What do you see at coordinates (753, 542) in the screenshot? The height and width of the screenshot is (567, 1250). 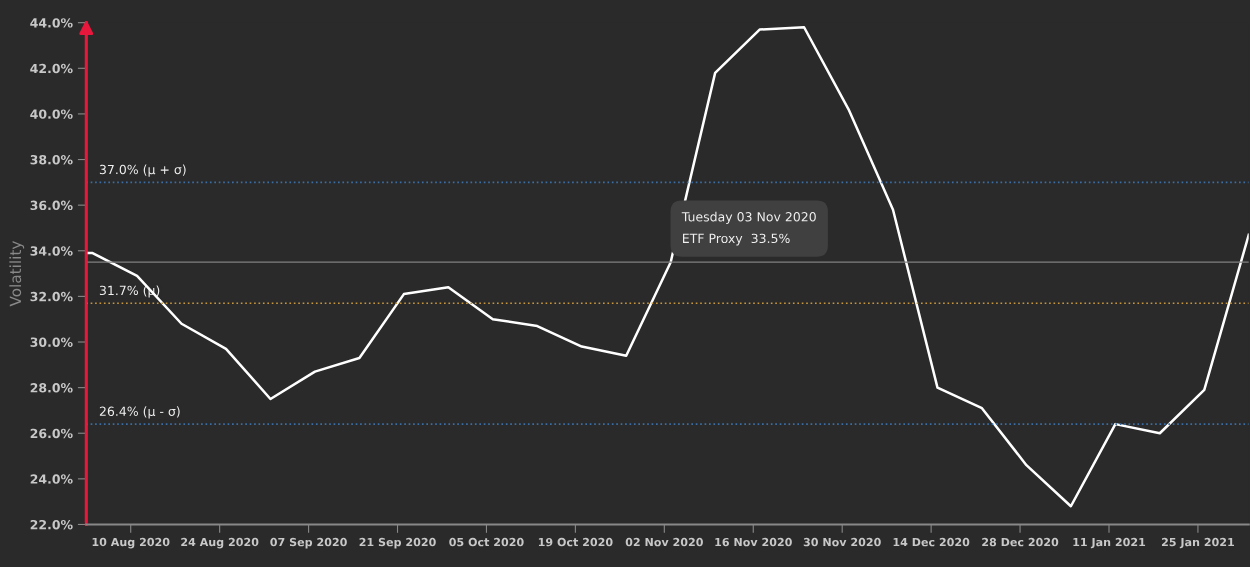 I see `x-tick-label: 16 Nov 2020` at bounding box center [753, 542].